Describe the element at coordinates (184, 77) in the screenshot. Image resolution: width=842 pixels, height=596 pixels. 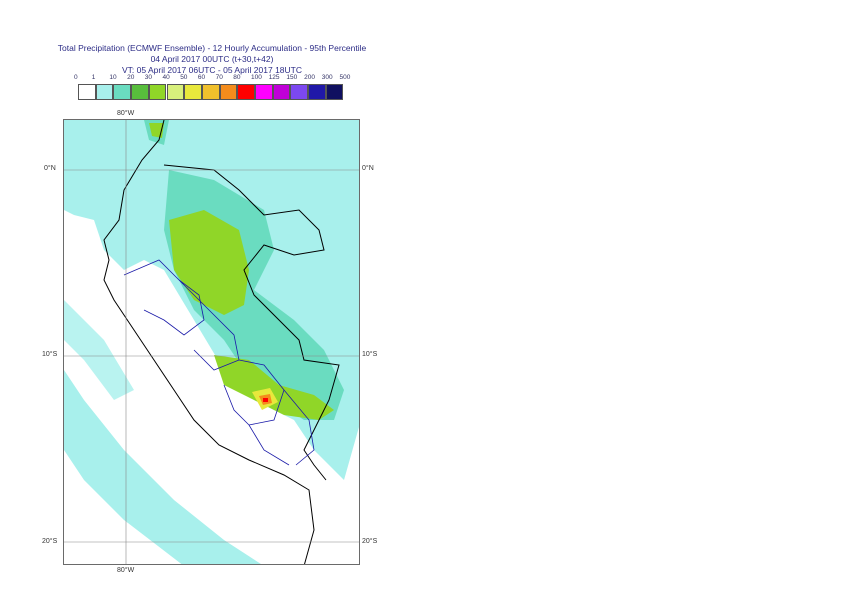
I see `legend-level-label: 50` at that location.